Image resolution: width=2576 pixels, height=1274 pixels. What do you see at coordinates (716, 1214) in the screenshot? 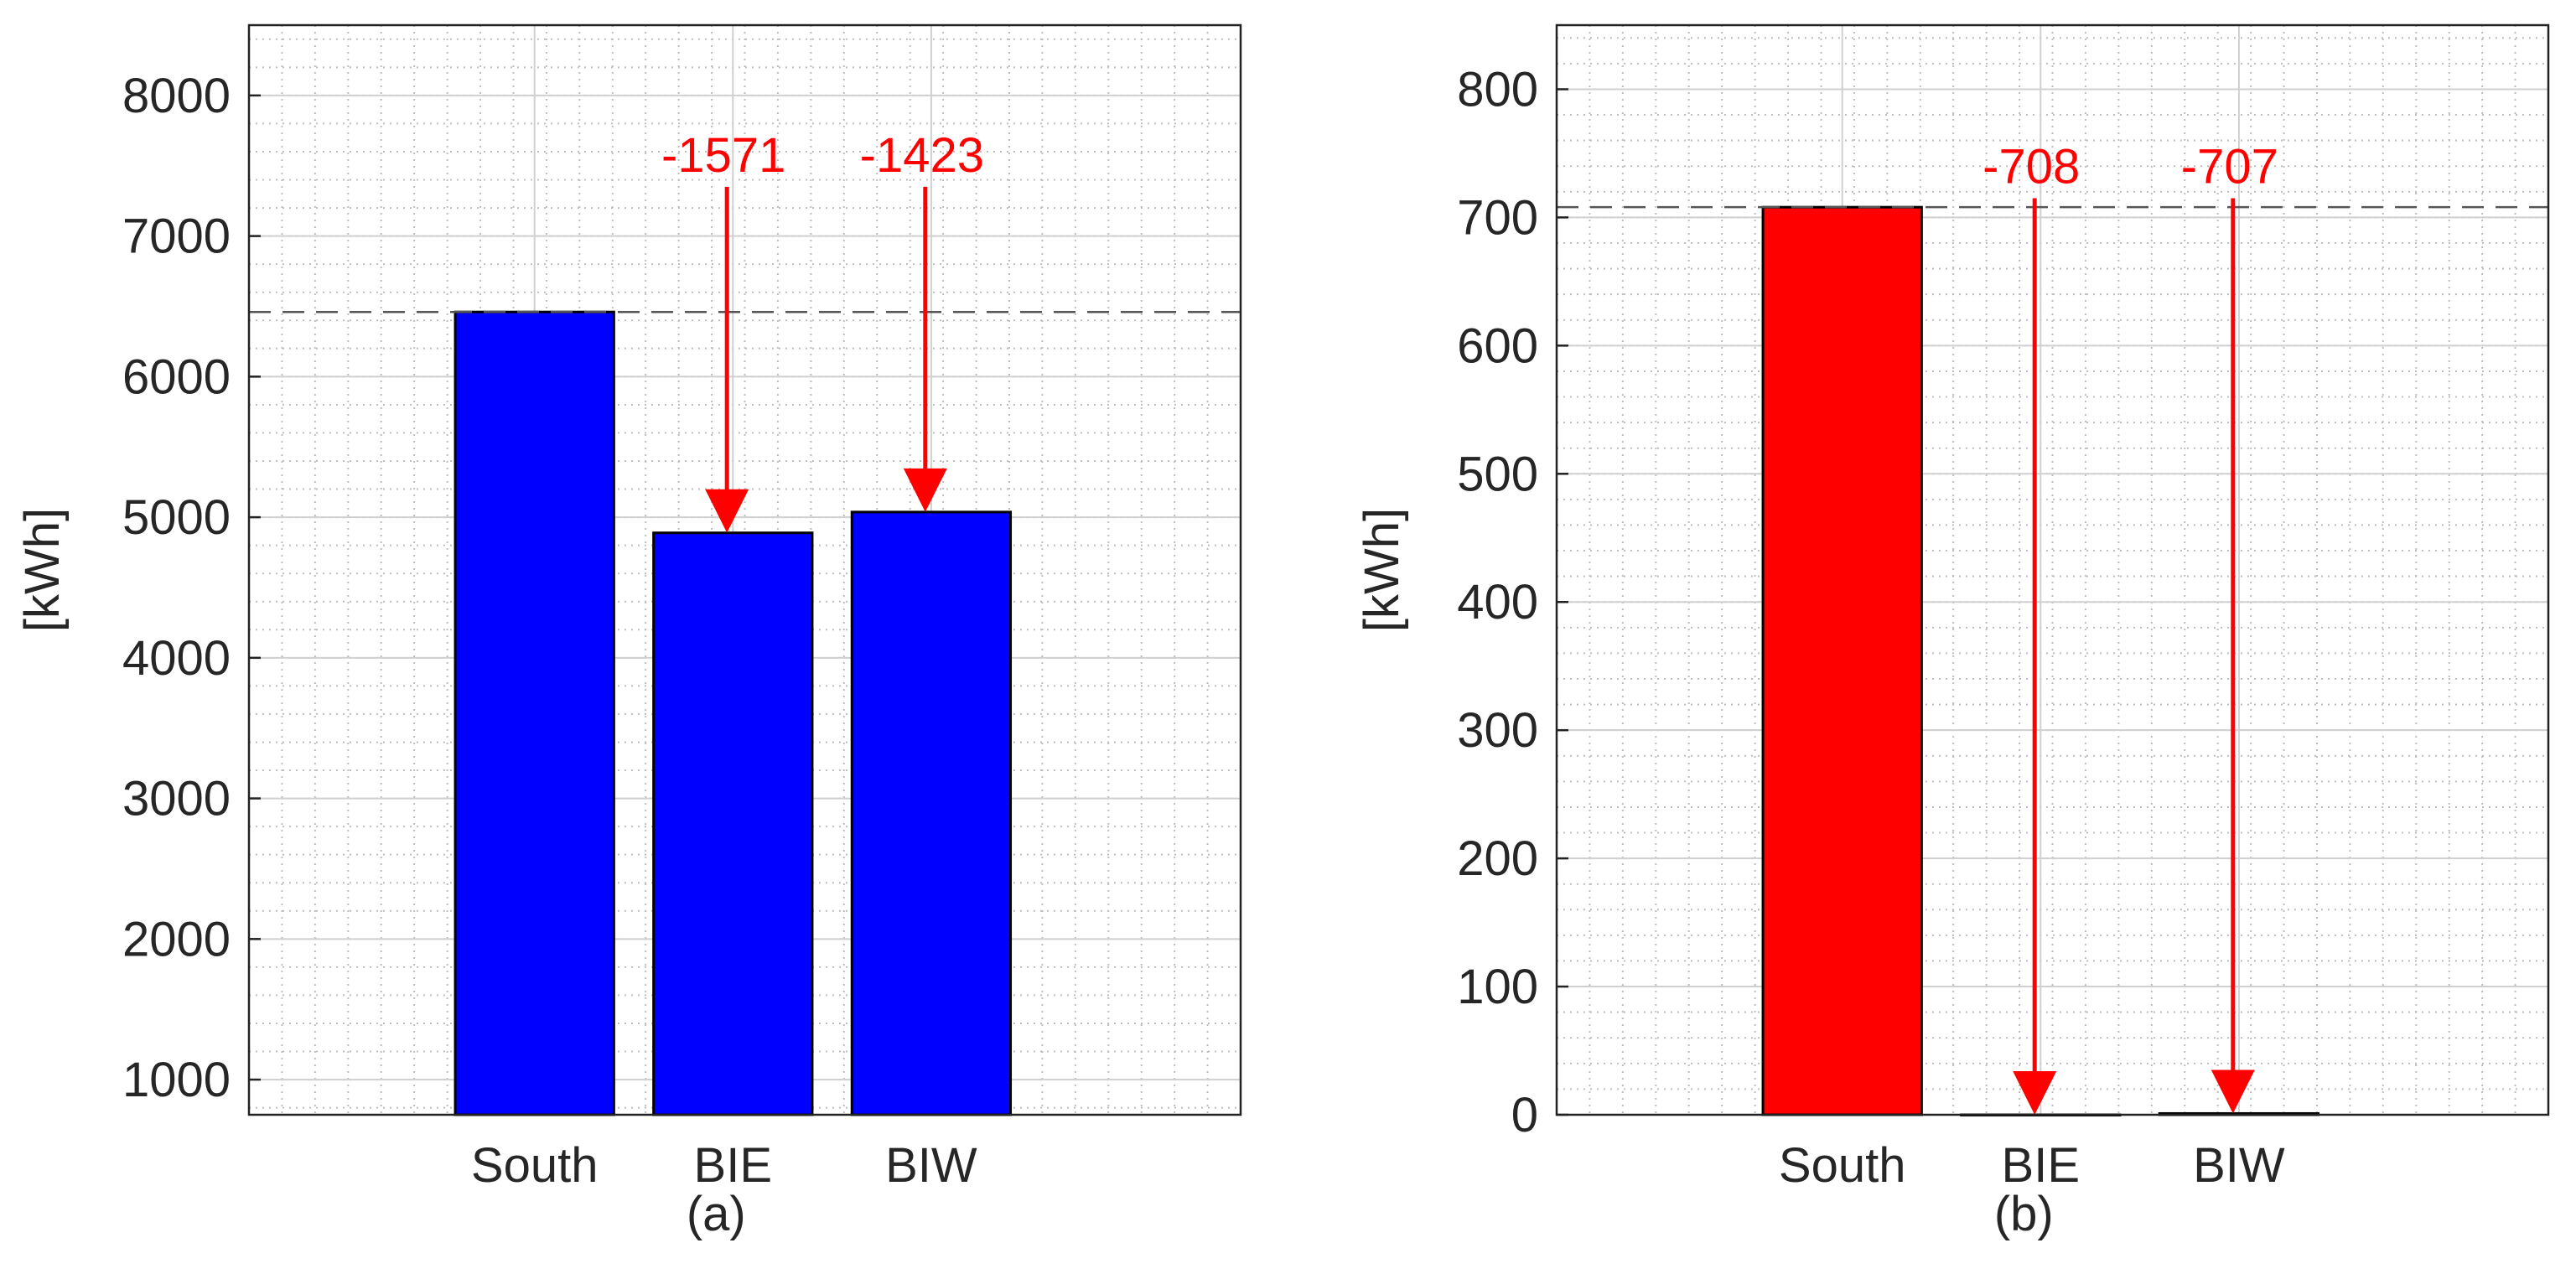
I see `panel-label: (a)` at bounding box center [716, 1214].